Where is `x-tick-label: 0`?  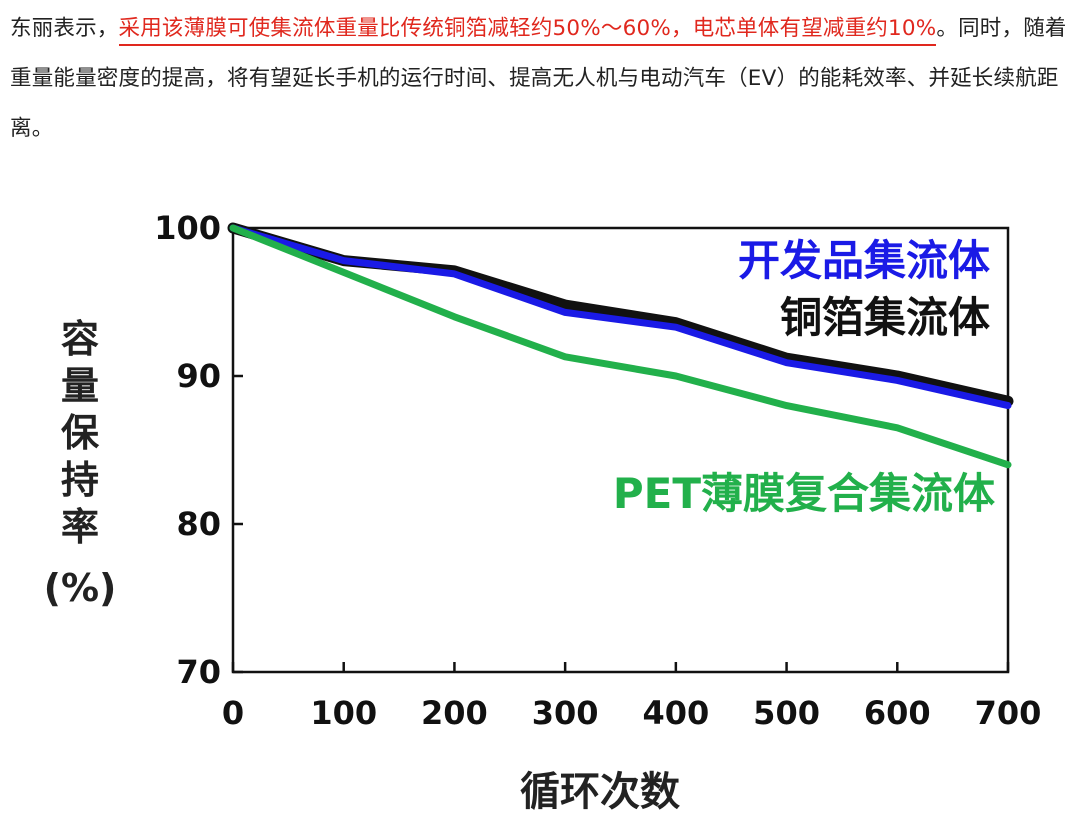
x-tick-label: 0 is located at coordinates (233, 713).